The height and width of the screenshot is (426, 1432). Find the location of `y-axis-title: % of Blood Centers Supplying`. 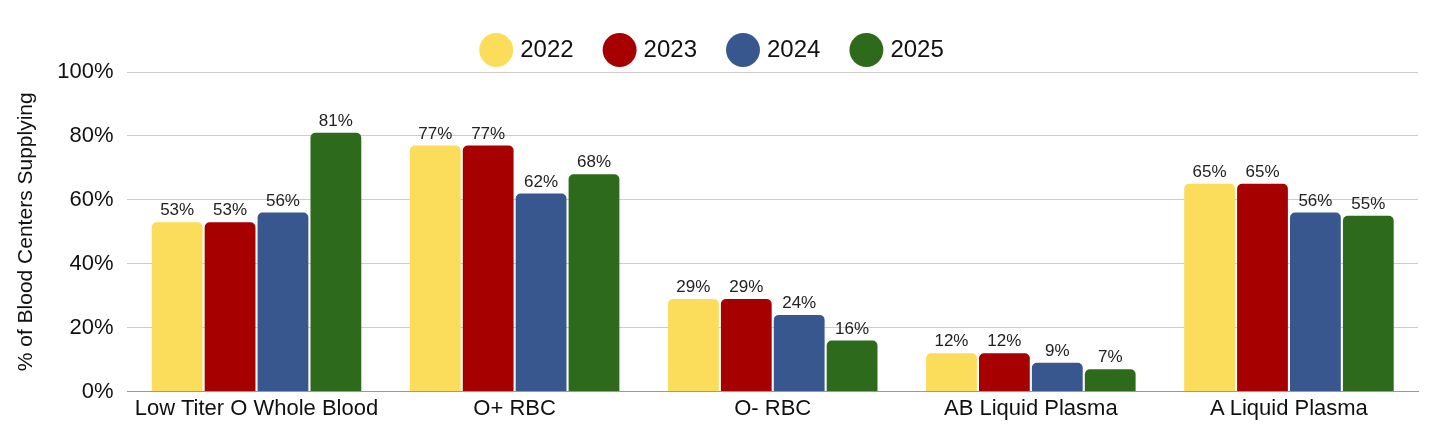

y-axis-title: % of Blood Centers Supplying is located at coordinates (25, 232).